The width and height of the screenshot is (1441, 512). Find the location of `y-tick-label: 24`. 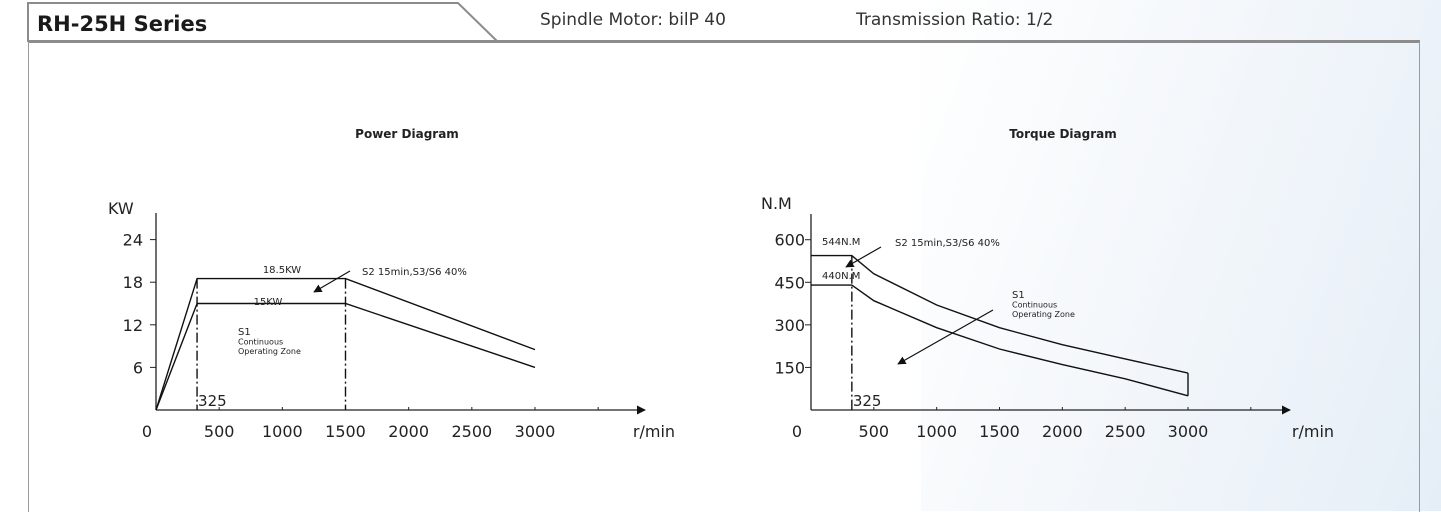

y-tick-label: 24 is located at coordinates (133, 240).